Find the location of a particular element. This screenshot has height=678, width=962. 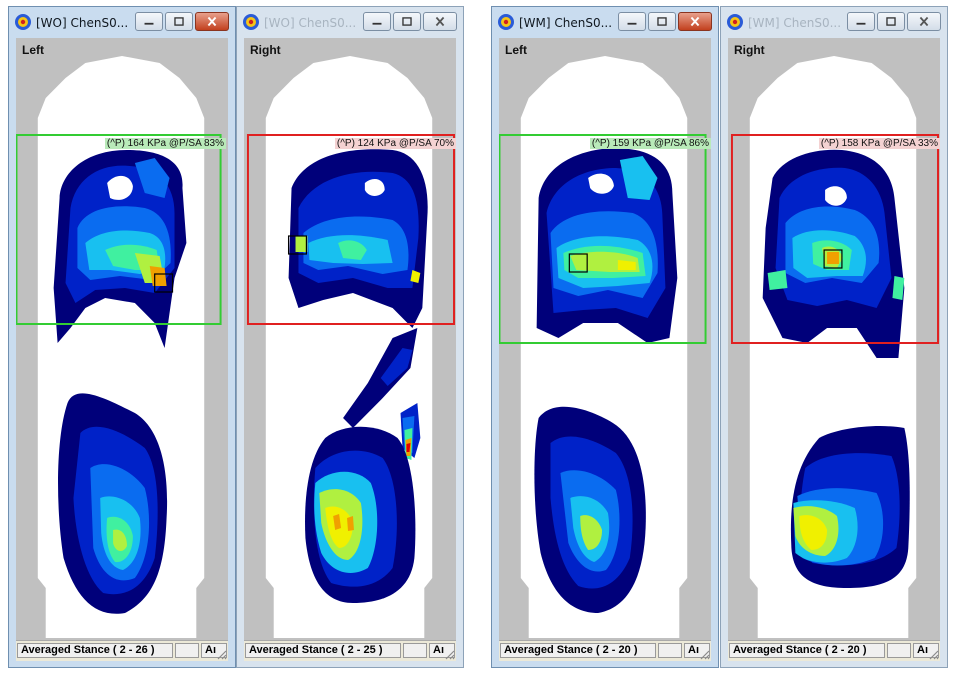

stance-status: Averaged Stance ( 2 - 25 ) is located at coordinates (323, 650).